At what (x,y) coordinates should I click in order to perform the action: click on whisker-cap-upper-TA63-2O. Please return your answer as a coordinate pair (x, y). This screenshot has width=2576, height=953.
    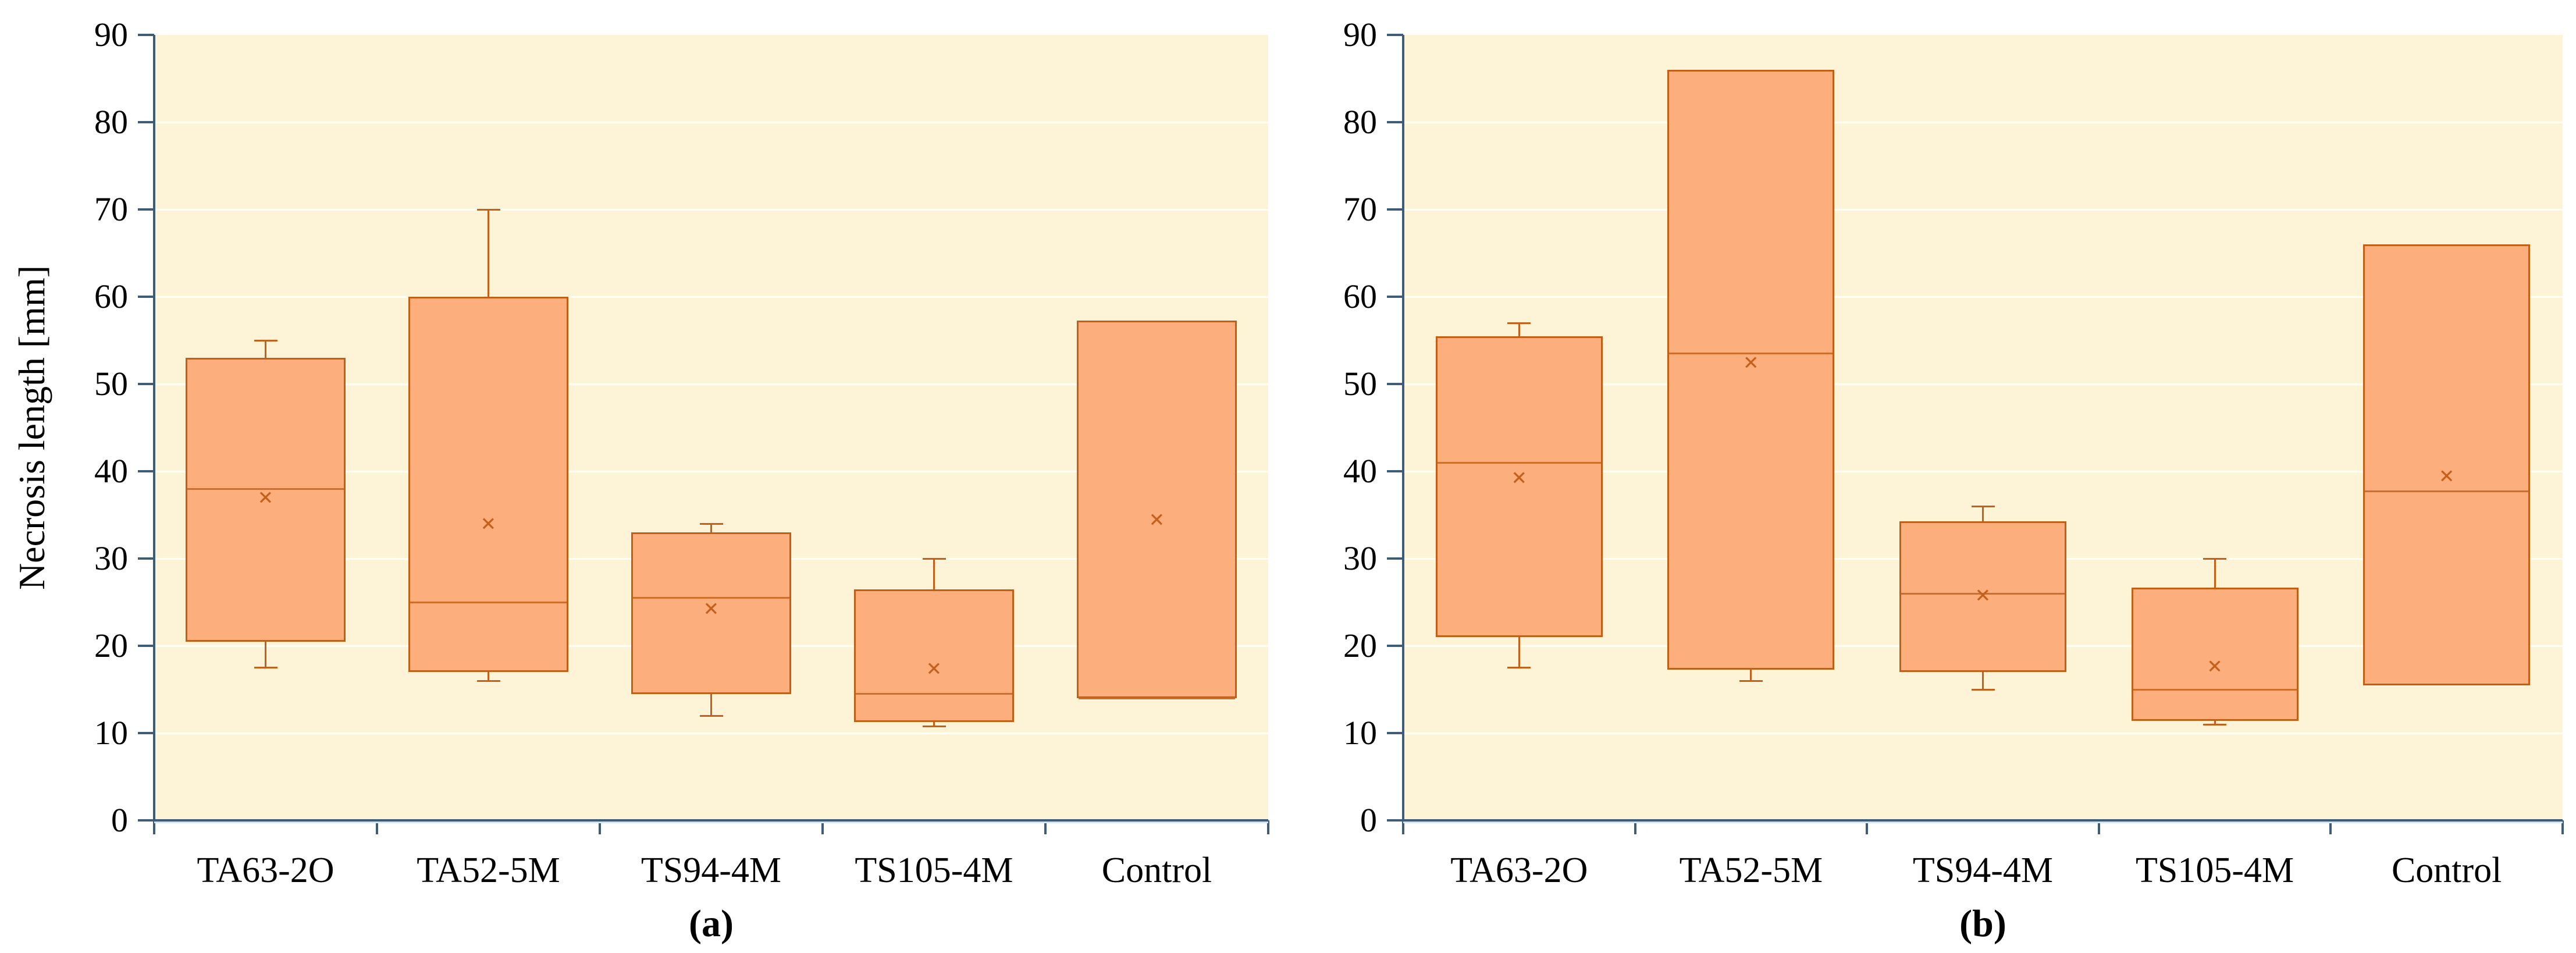
    Looking at the image, I should click on (1519, 323).